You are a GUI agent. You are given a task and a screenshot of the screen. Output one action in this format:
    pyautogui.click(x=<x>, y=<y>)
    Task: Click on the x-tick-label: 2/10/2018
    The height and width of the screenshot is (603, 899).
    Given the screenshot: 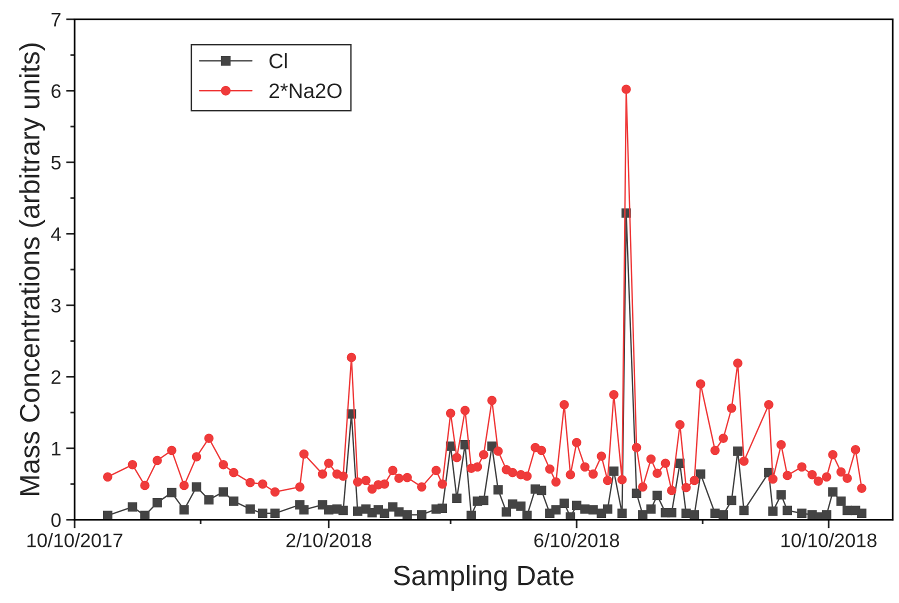 What is the action you would take?
    pyautogui.click(x=329, y=540)
    